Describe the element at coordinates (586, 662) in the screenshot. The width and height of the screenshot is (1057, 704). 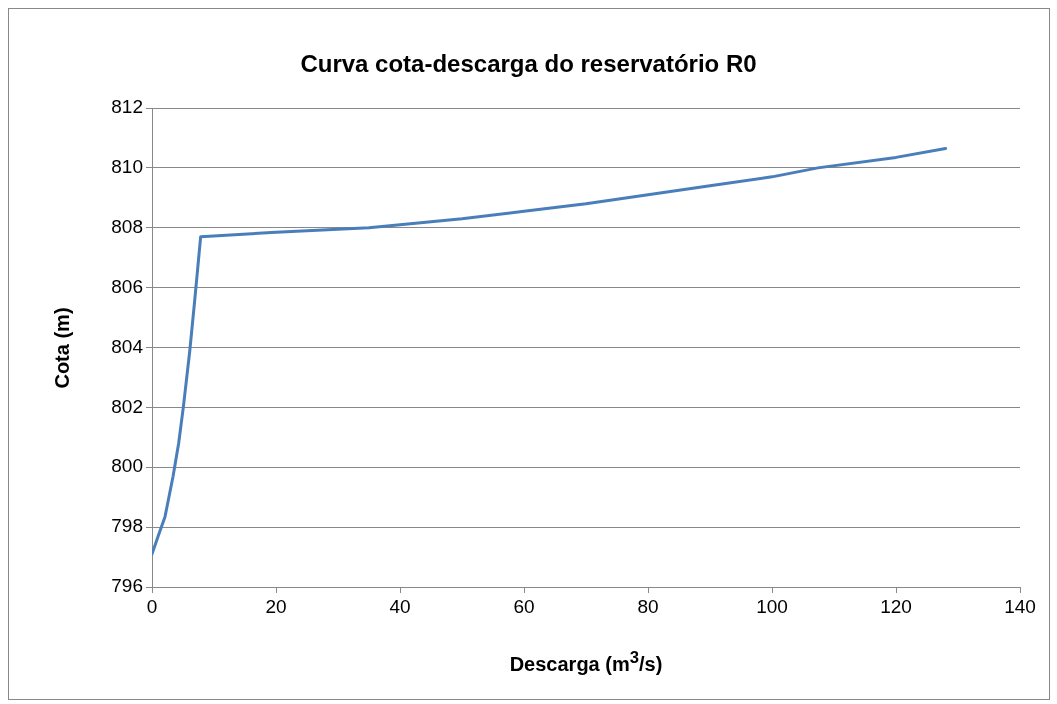
I see `x-axis-title: Descarga (m$^{3}$/s)` at that location.